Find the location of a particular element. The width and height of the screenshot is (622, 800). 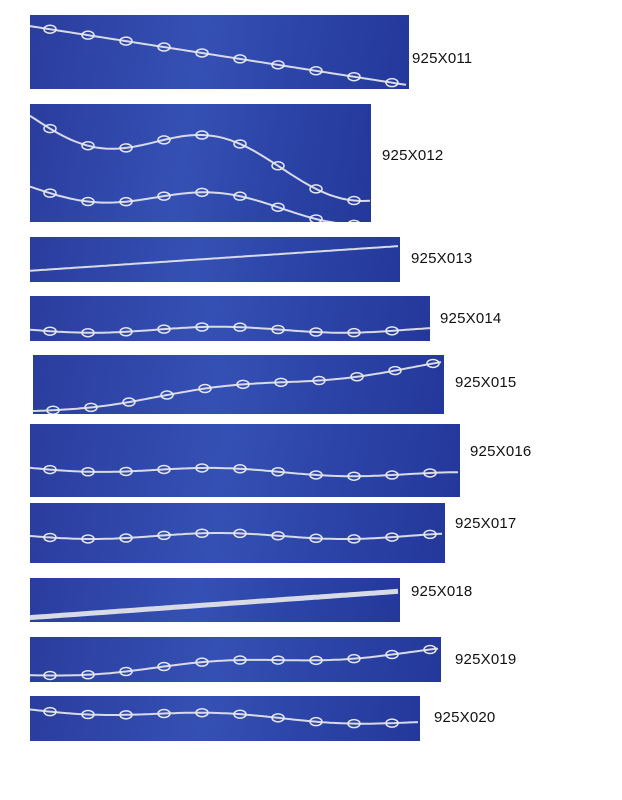

product-photo-925X016 is located at coordinates (245, 460).